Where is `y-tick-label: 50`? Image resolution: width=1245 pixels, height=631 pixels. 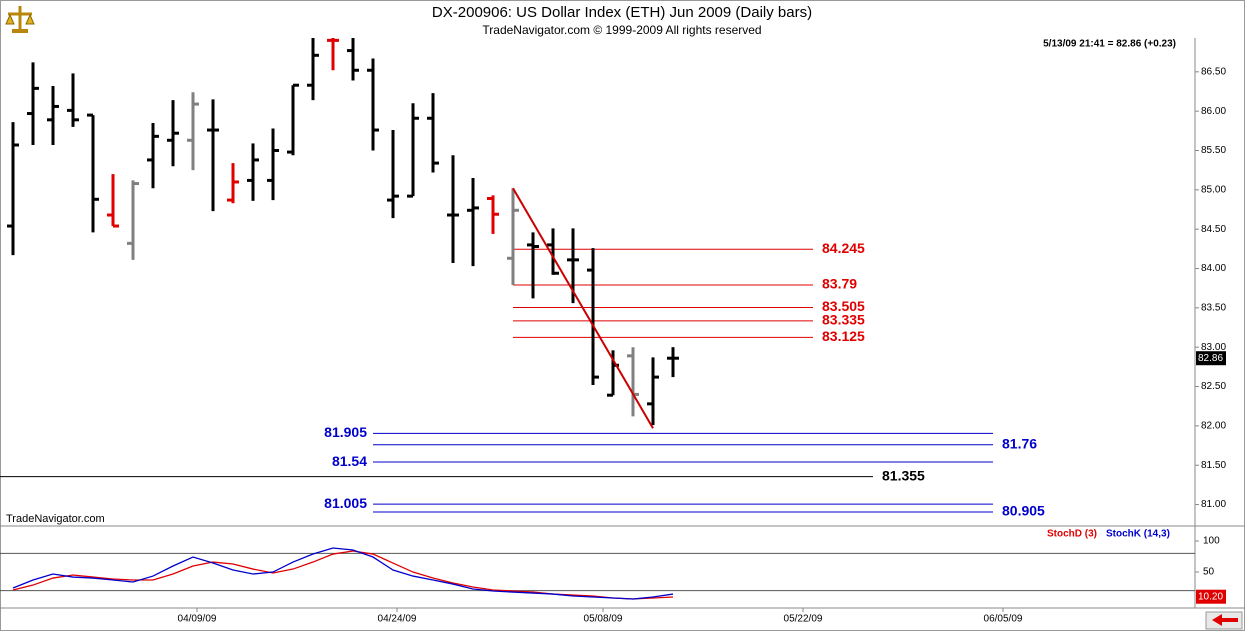 y-tick-label: 50 is located at coordinates (1209, 572).